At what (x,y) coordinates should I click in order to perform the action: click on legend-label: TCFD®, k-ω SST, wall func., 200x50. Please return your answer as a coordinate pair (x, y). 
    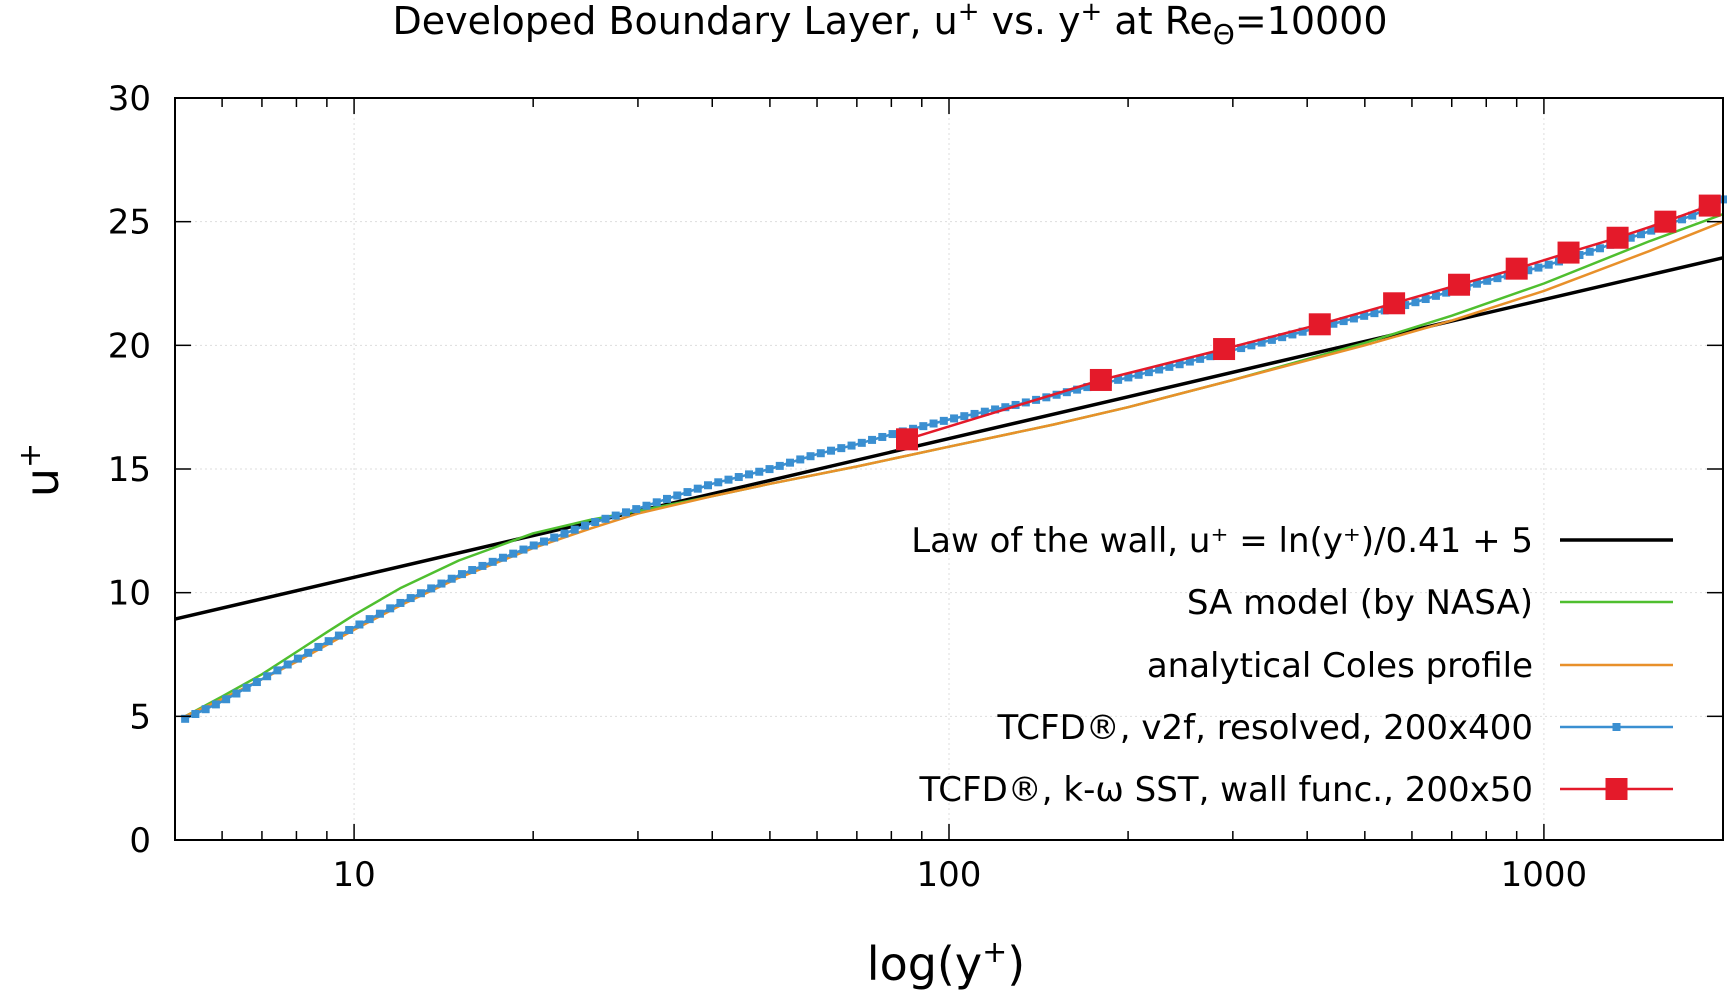
    Looking at the image, I should click on (1226, 790).